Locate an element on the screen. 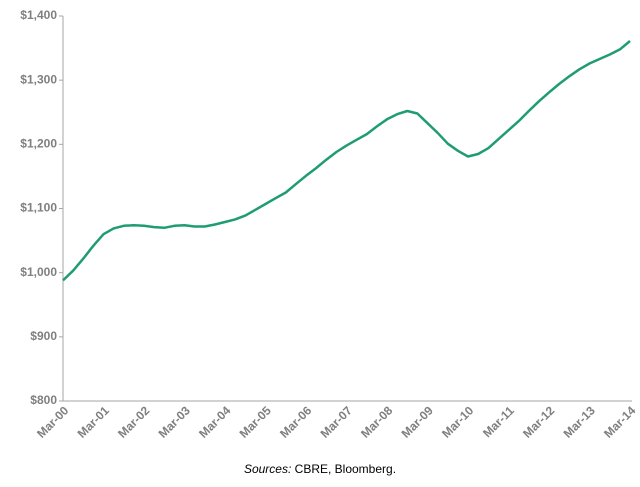 The height and width of the screenshot is (487, 640). y-tick-label: $1,400 is located at coordinates (38, 15).